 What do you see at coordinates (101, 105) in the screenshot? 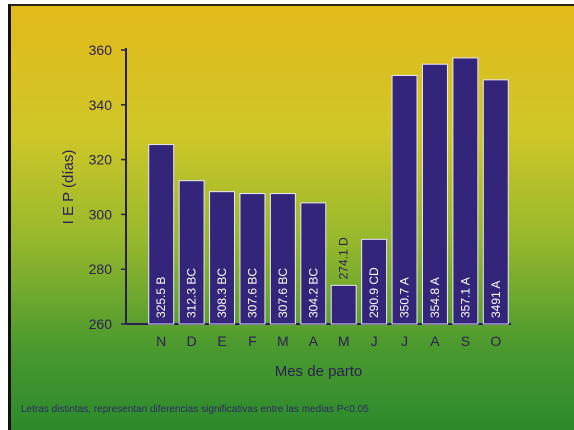
I see `y-tick-label: 340` at bounding box center [101, 105].